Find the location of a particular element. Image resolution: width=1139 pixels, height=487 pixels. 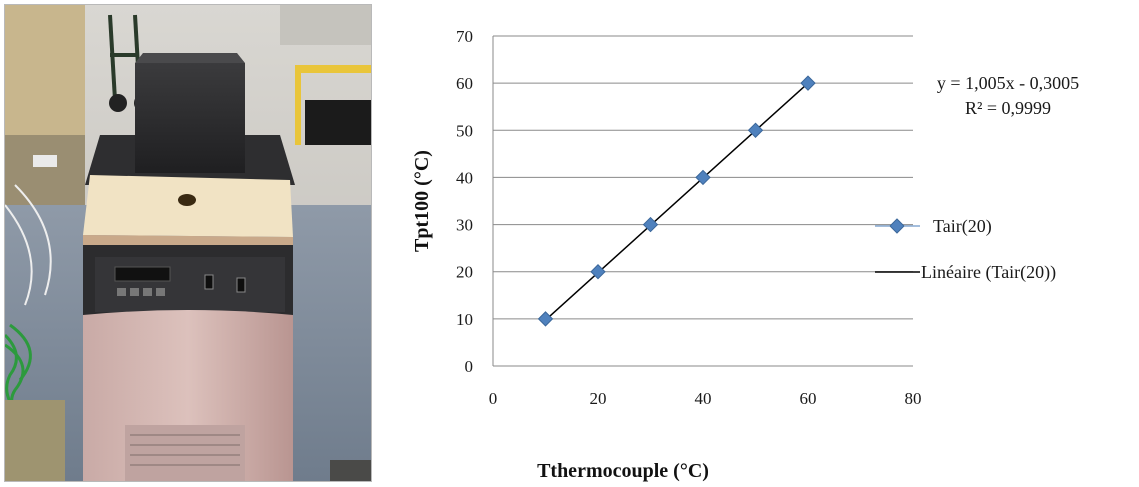

y-tick-label: 20 is located at coordinates (464, 272).